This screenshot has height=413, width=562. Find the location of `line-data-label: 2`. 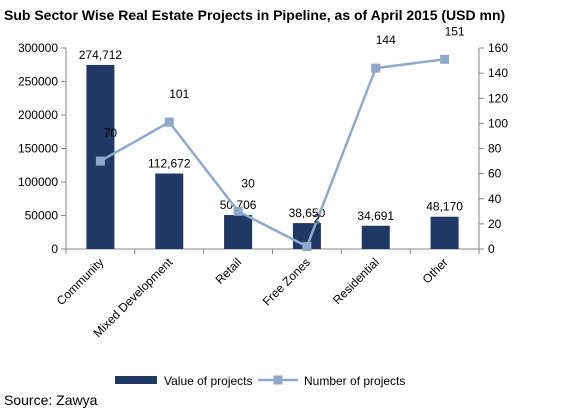

line-data-label: 2 is located at coordinates (317, 218).